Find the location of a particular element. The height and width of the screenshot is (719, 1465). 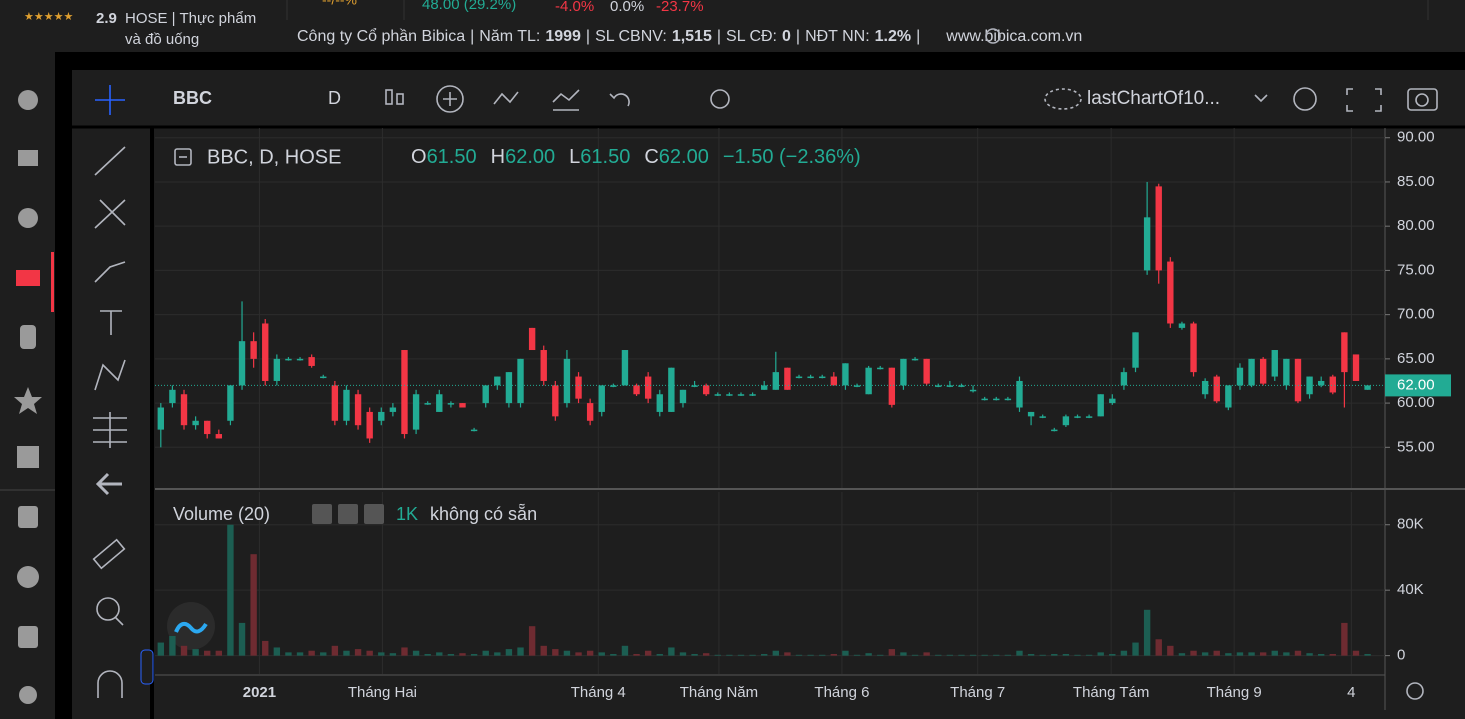

volume-value: 1K is located at coordinates (407, 514).